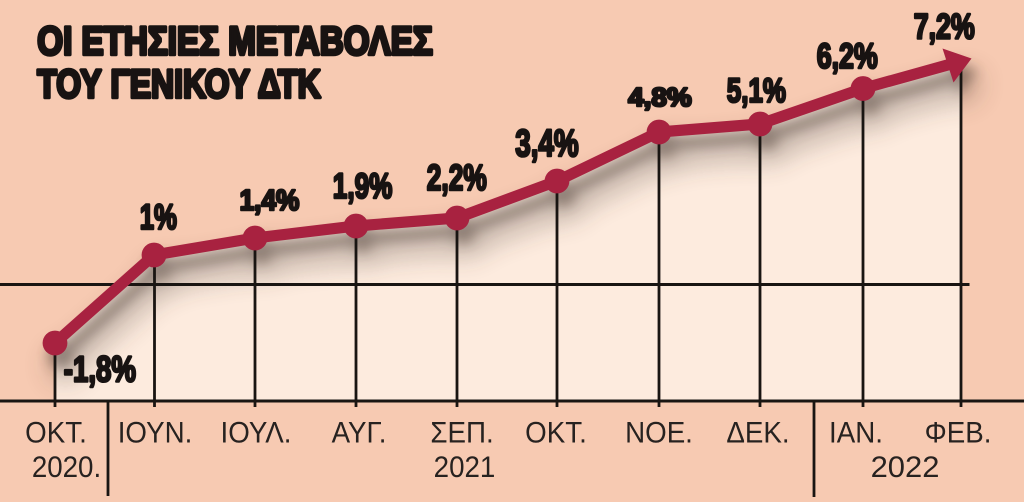 This screenshot has height=502, width=1024. I want to click on svg-text: ΙΟΥΛ., so click(256, 433).